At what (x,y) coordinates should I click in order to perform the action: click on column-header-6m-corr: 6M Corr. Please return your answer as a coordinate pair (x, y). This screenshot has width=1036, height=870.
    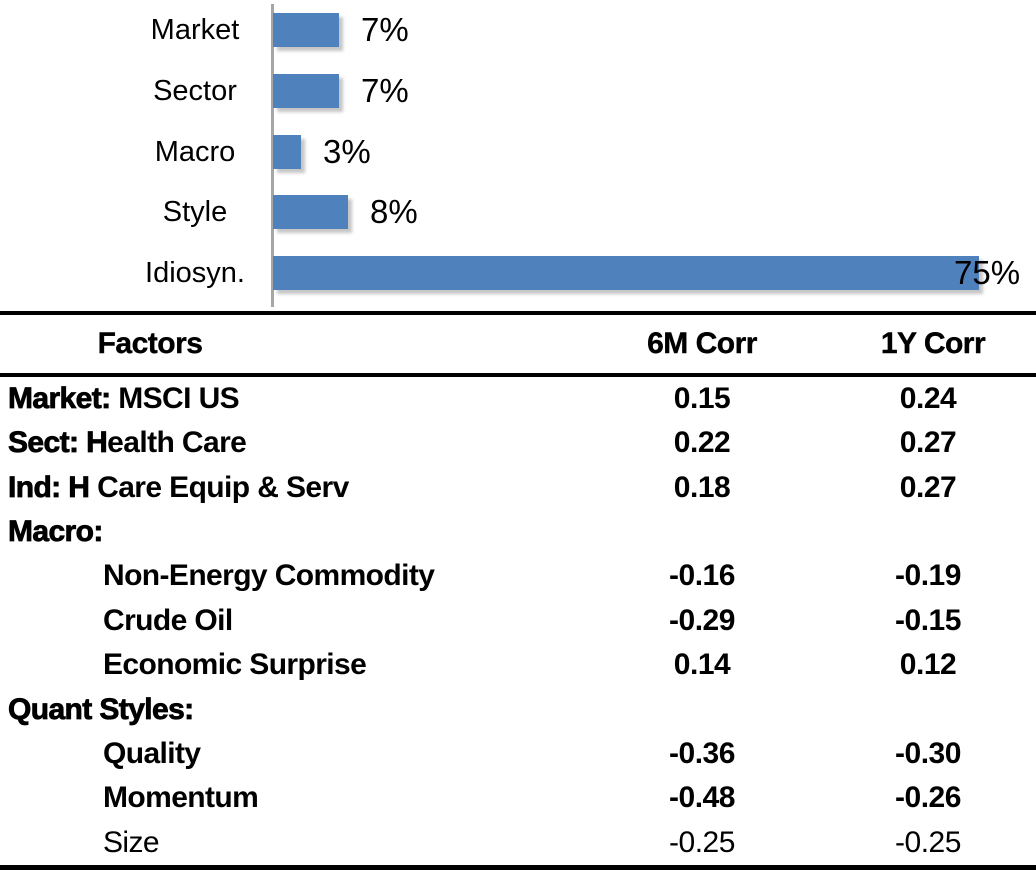
    Looking at the image, I should click on (702, 343).